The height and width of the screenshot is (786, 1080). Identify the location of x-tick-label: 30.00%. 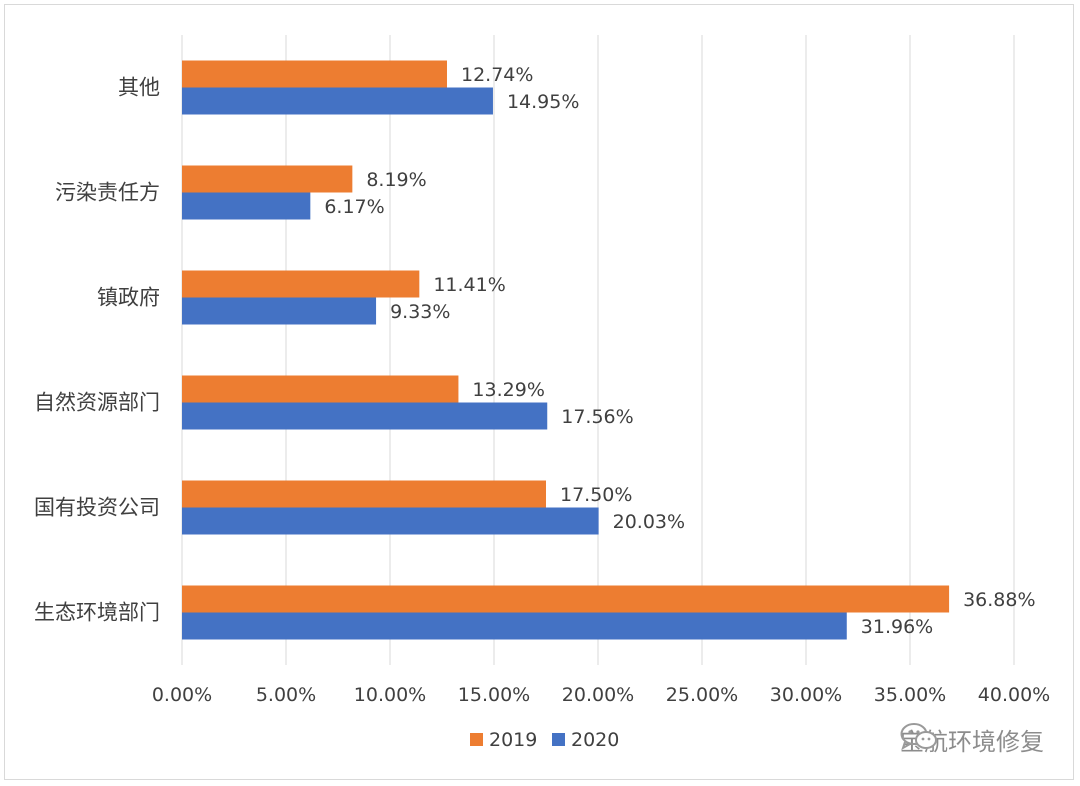
(806, 695).